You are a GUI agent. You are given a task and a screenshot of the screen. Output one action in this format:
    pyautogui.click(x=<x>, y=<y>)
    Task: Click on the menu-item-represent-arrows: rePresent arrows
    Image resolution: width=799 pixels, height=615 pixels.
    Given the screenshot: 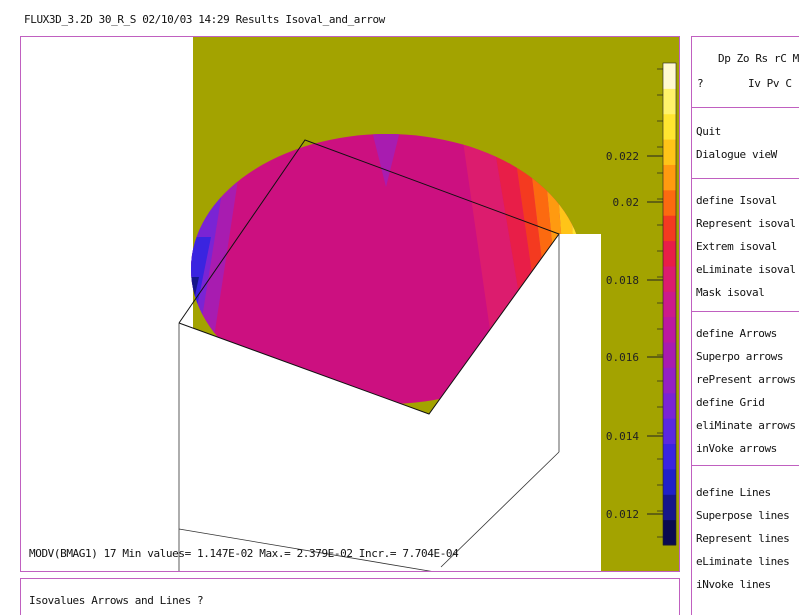 What is the action you would take?
    pyautogui.click(x=746, y=379)
    